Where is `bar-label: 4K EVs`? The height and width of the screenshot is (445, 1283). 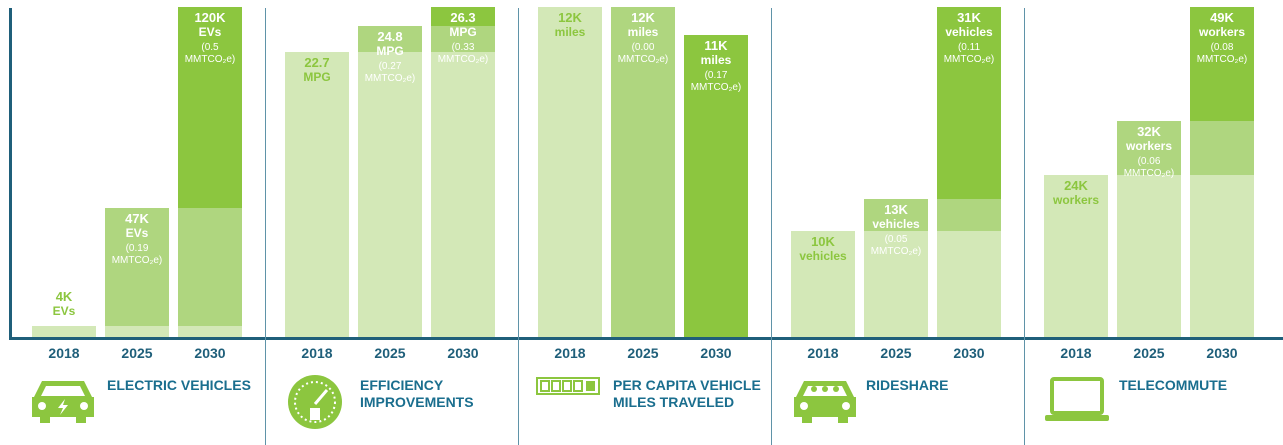 bar-label: 4K EVs is located at coordinates (64, 304).